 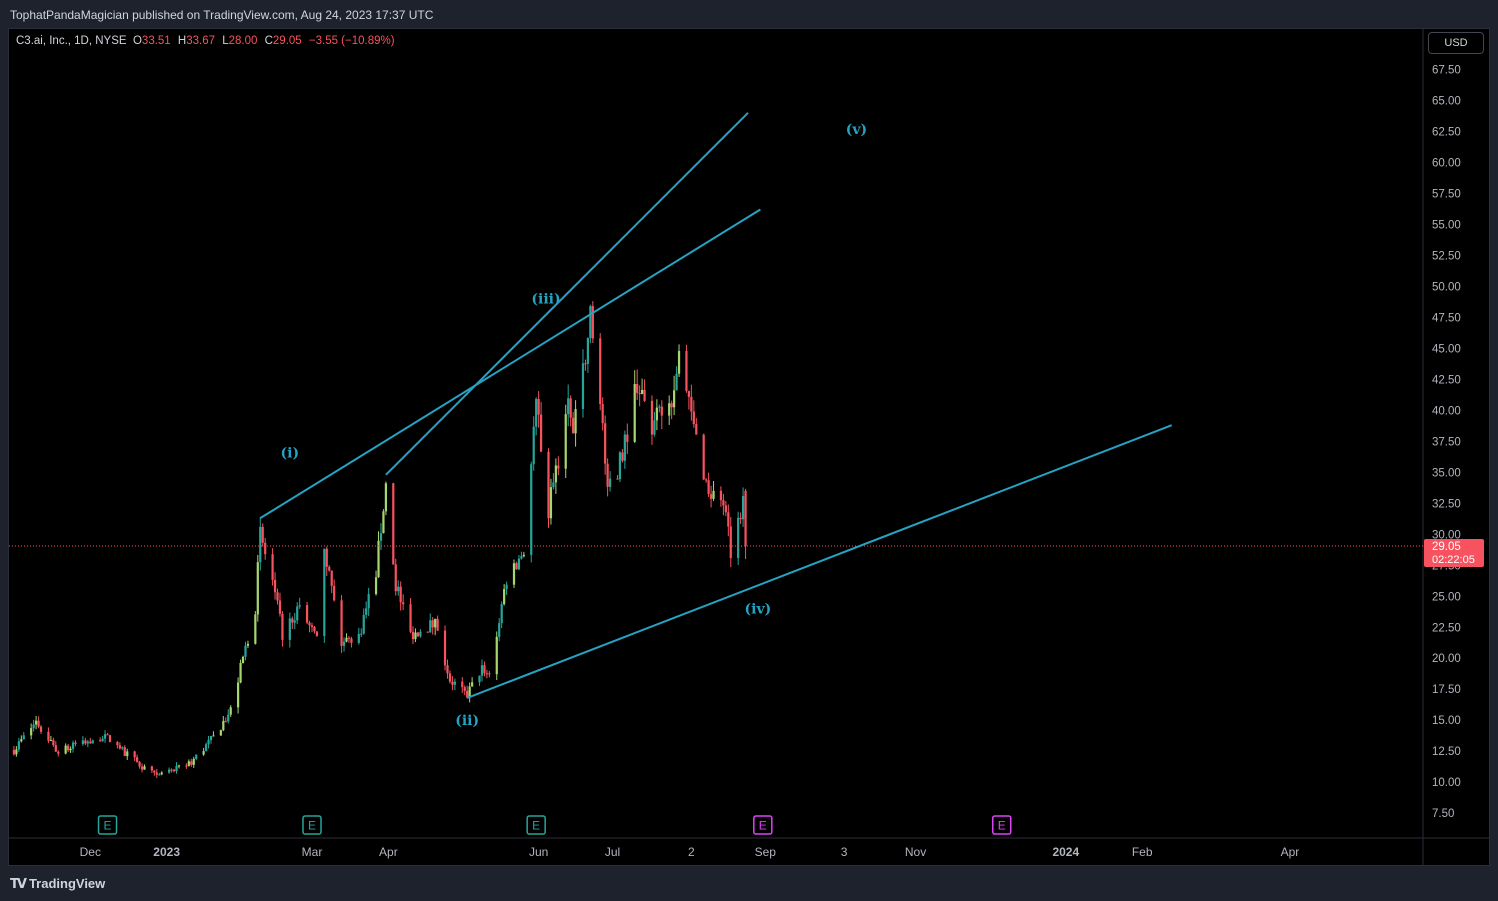 I want to click on time-tick-label: 2, so click(x=691, y=852).